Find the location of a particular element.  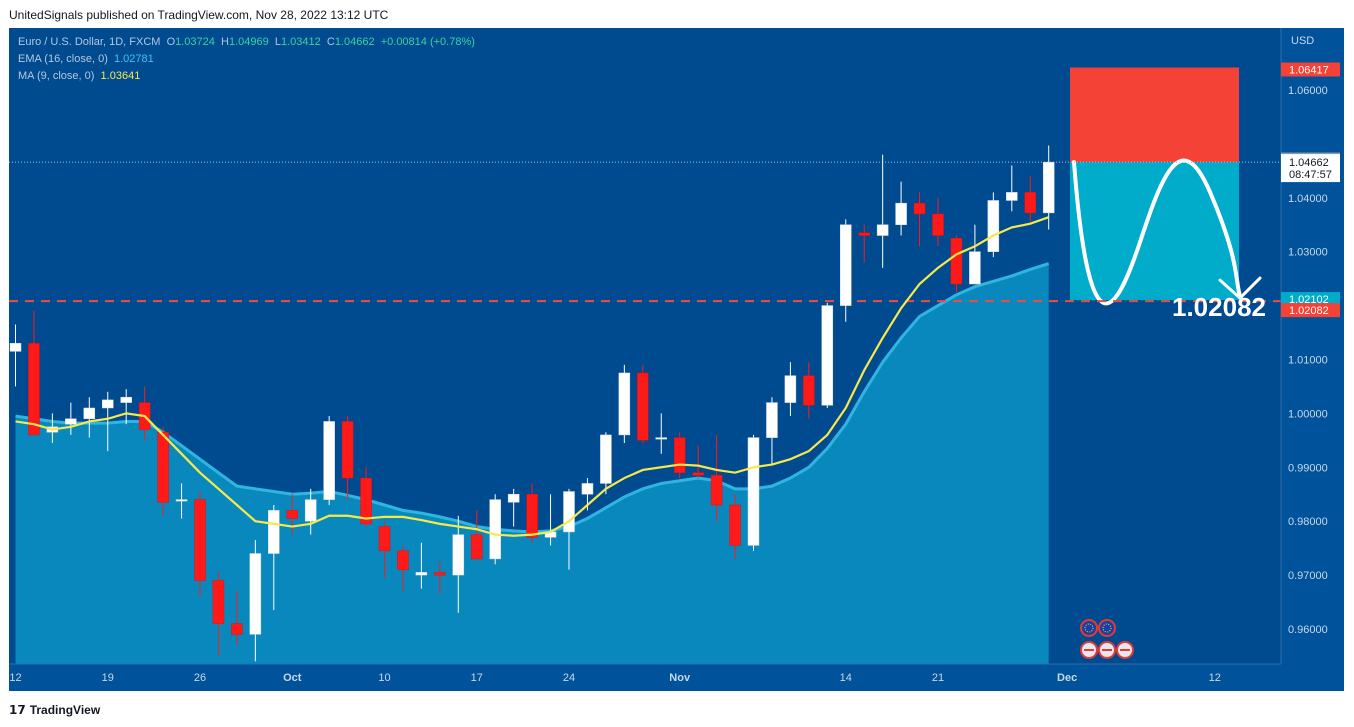

high-value: 1.04969 is located at coordinates (248, 42).